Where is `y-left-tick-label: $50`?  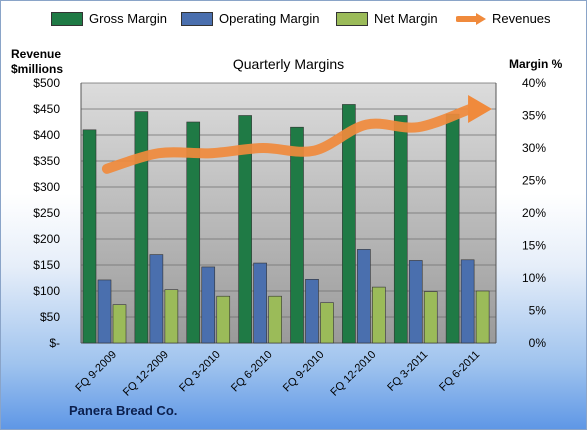 y-left-tick-label: $50 is located at coordinates (50, 317).